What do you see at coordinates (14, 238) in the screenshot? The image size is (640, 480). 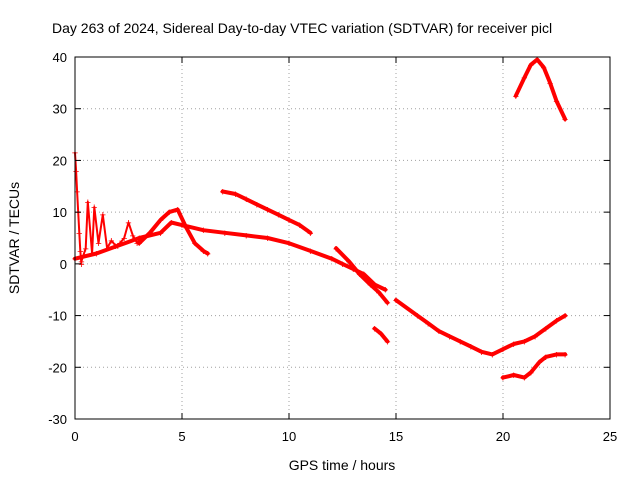 I see `y-axis-label: SDTVAR / TECUs` at bounding box center [14, 238].